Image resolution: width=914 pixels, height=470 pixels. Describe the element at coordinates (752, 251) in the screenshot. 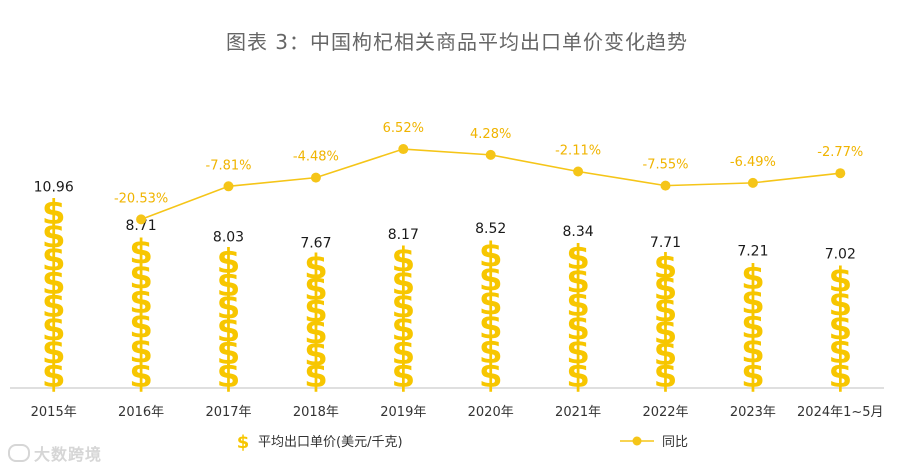

I see `bar-value-label: 7.21` at that location.